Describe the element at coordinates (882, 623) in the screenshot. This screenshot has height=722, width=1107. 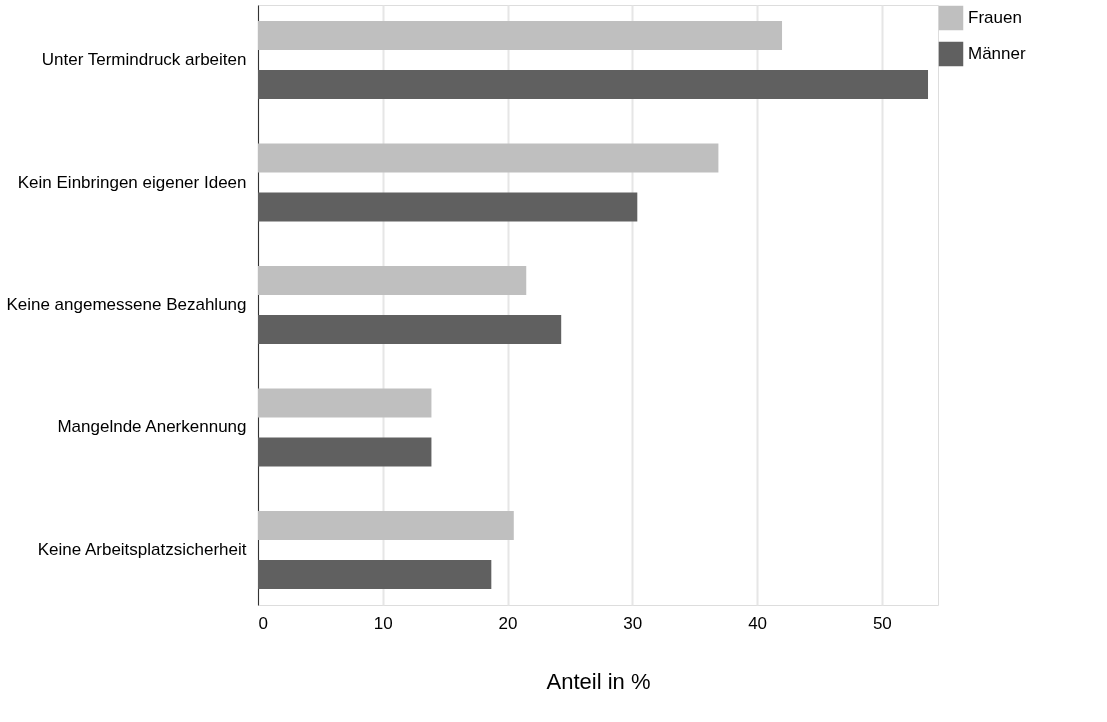
I see `x-tick-label: 50` at that location.